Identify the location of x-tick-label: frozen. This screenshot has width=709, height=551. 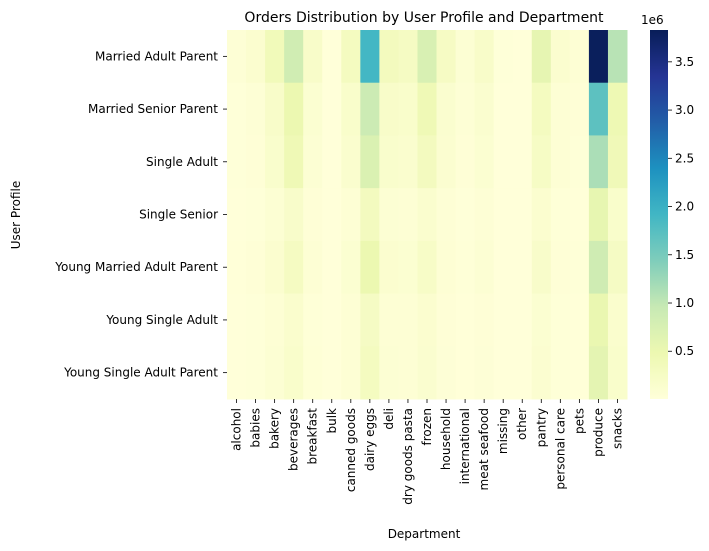
(427, 427).